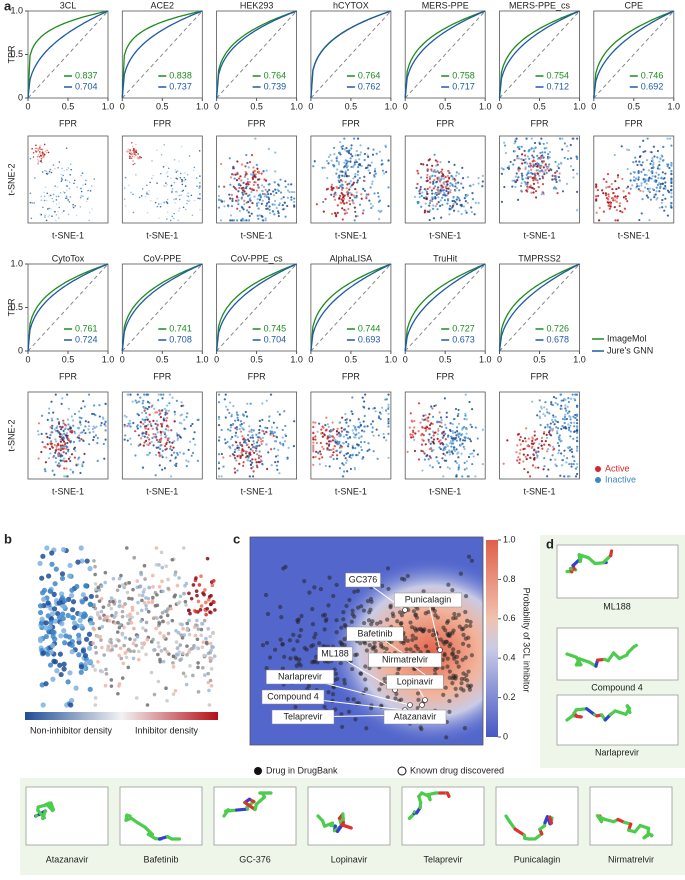 This screenshot has height=880, width=685. Describe the element at coordinates (11, 307) in the screenshot. I see `y-axis-label: TPR` at that location.